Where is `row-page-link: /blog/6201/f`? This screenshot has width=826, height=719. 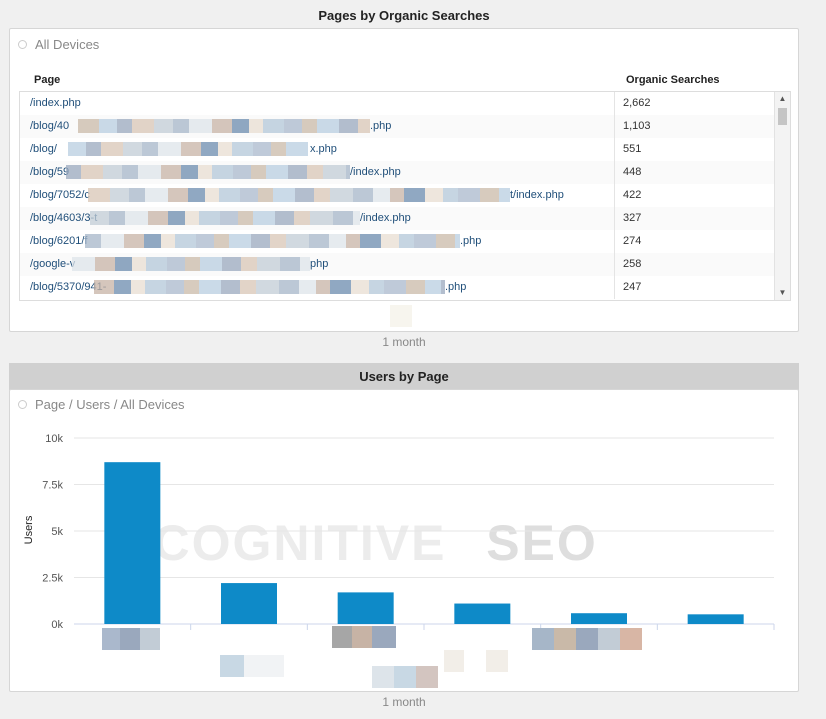 row-page-link: /blog/6201/f is located at coordinates (59, 241).